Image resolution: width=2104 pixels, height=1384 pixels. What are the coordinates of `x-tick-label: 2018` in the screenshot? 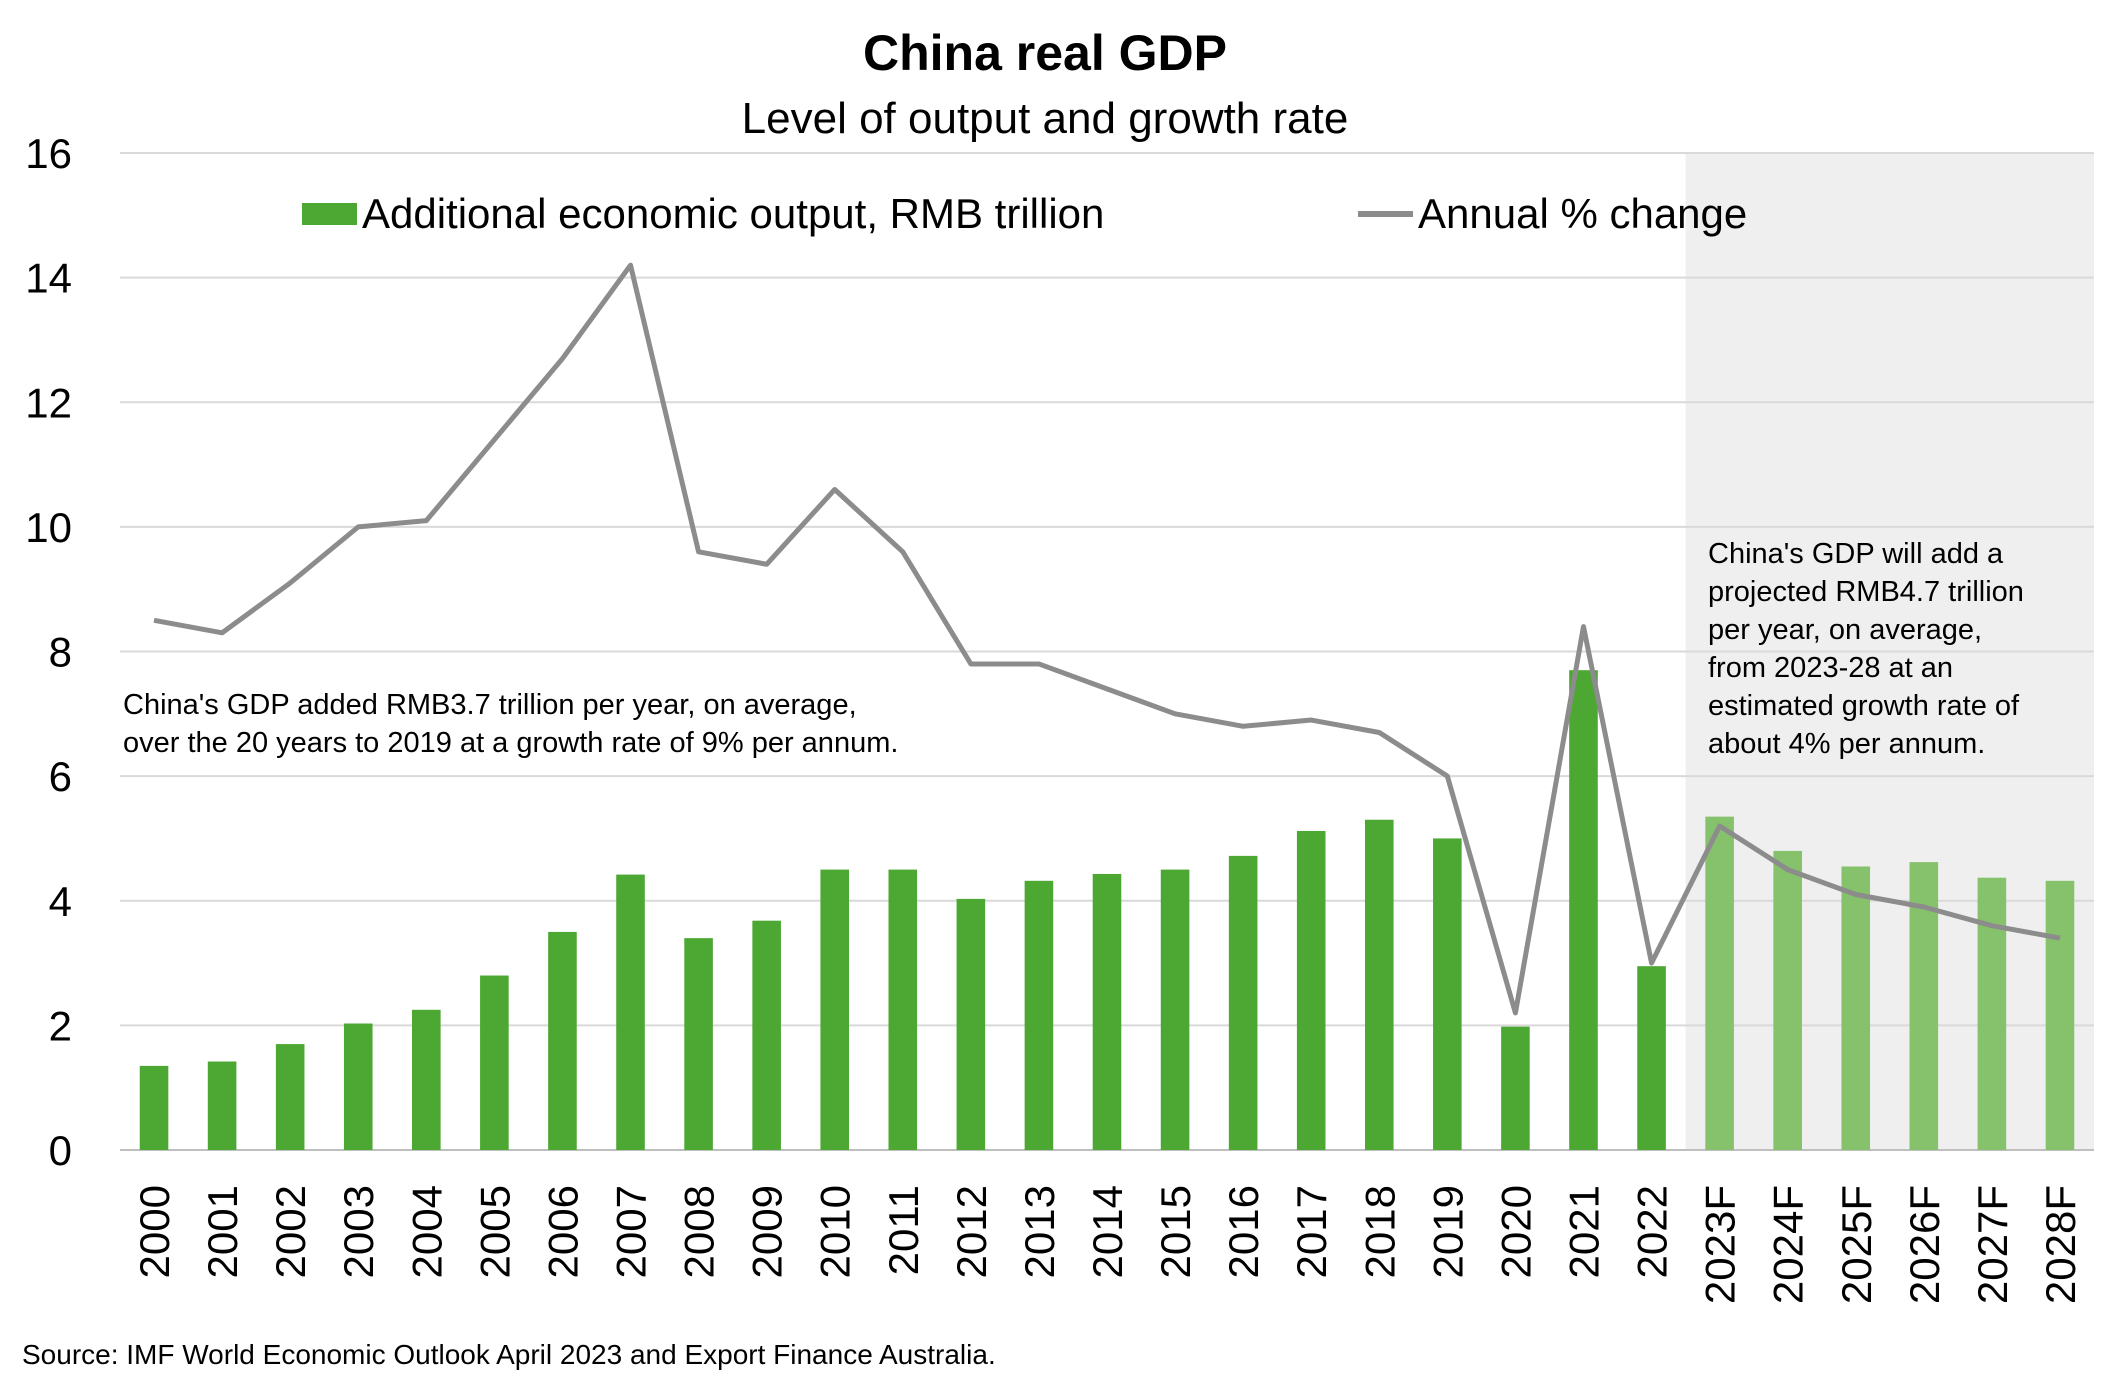 It's located at (1379, 1231).